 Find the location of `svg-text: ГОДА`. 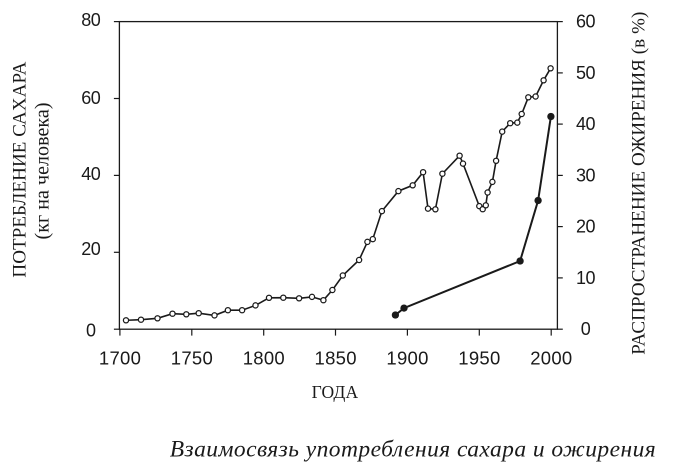

svg-text: ГОДА is located at coordinates (335, 392).